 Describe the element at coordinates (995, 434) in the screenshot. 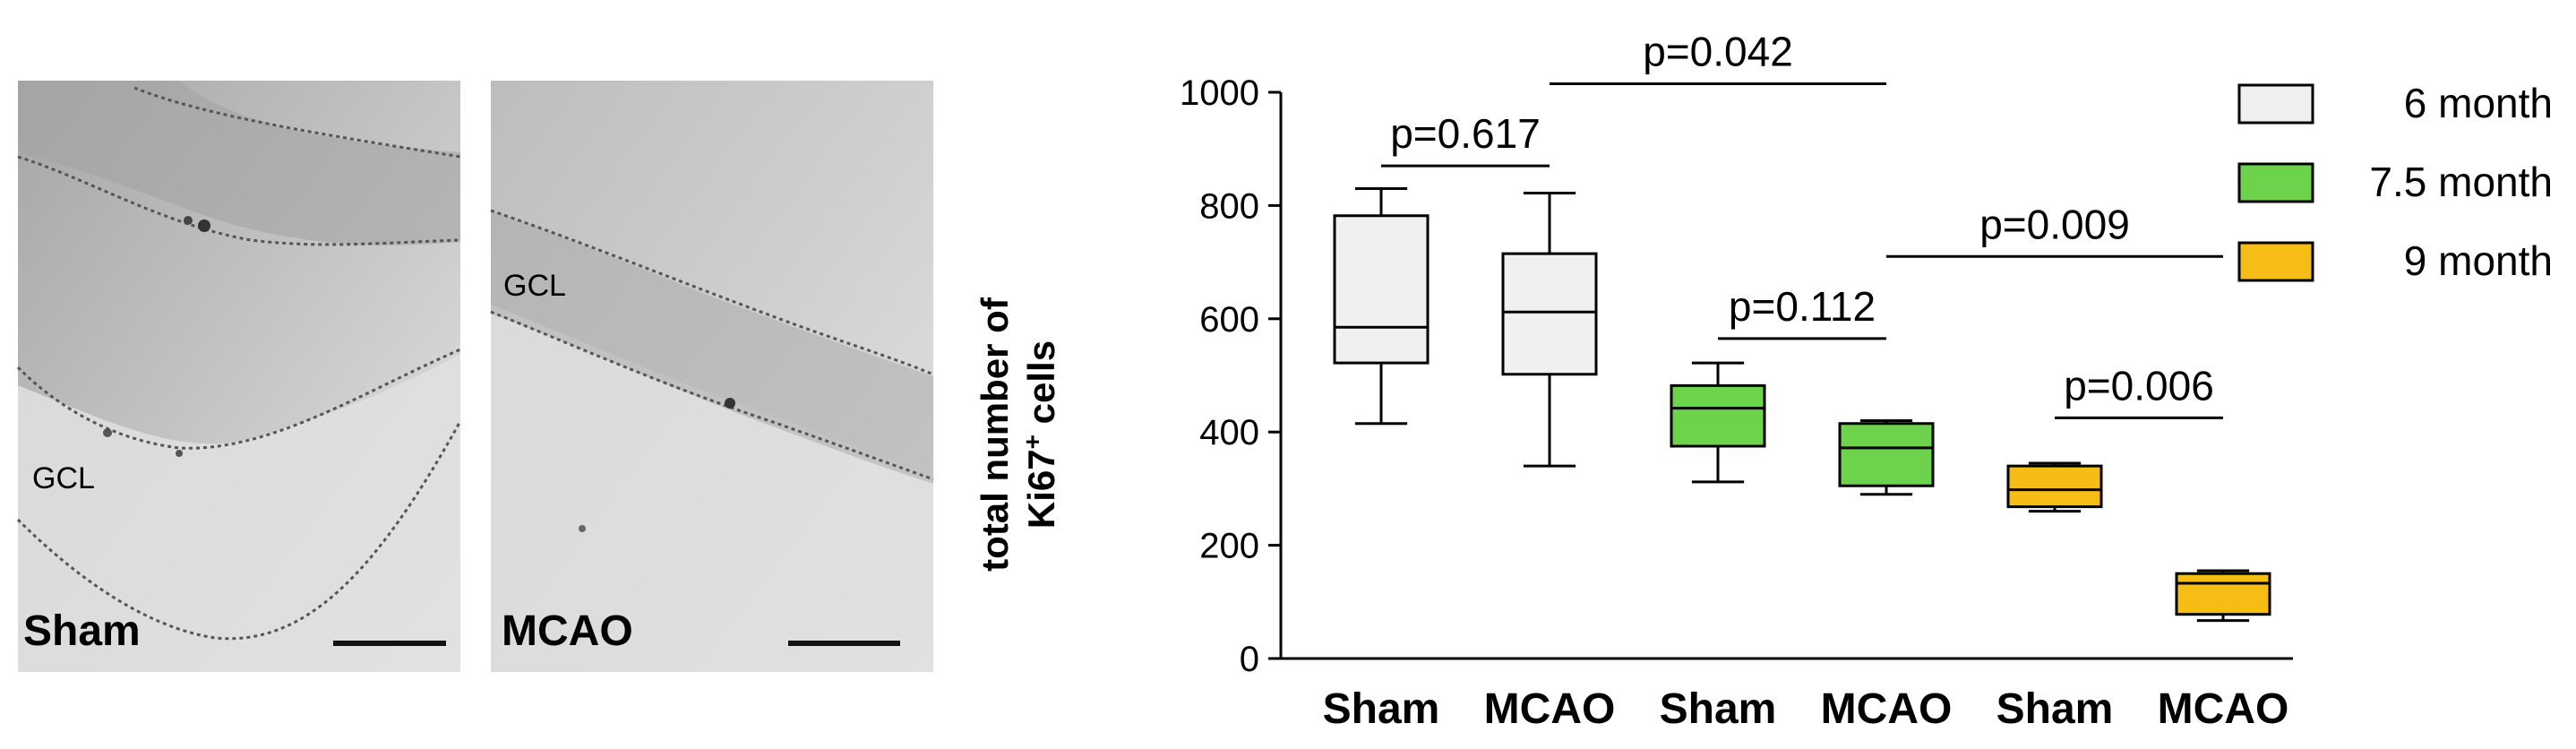

I see `y-axis-label-line1: total number of` at that location.